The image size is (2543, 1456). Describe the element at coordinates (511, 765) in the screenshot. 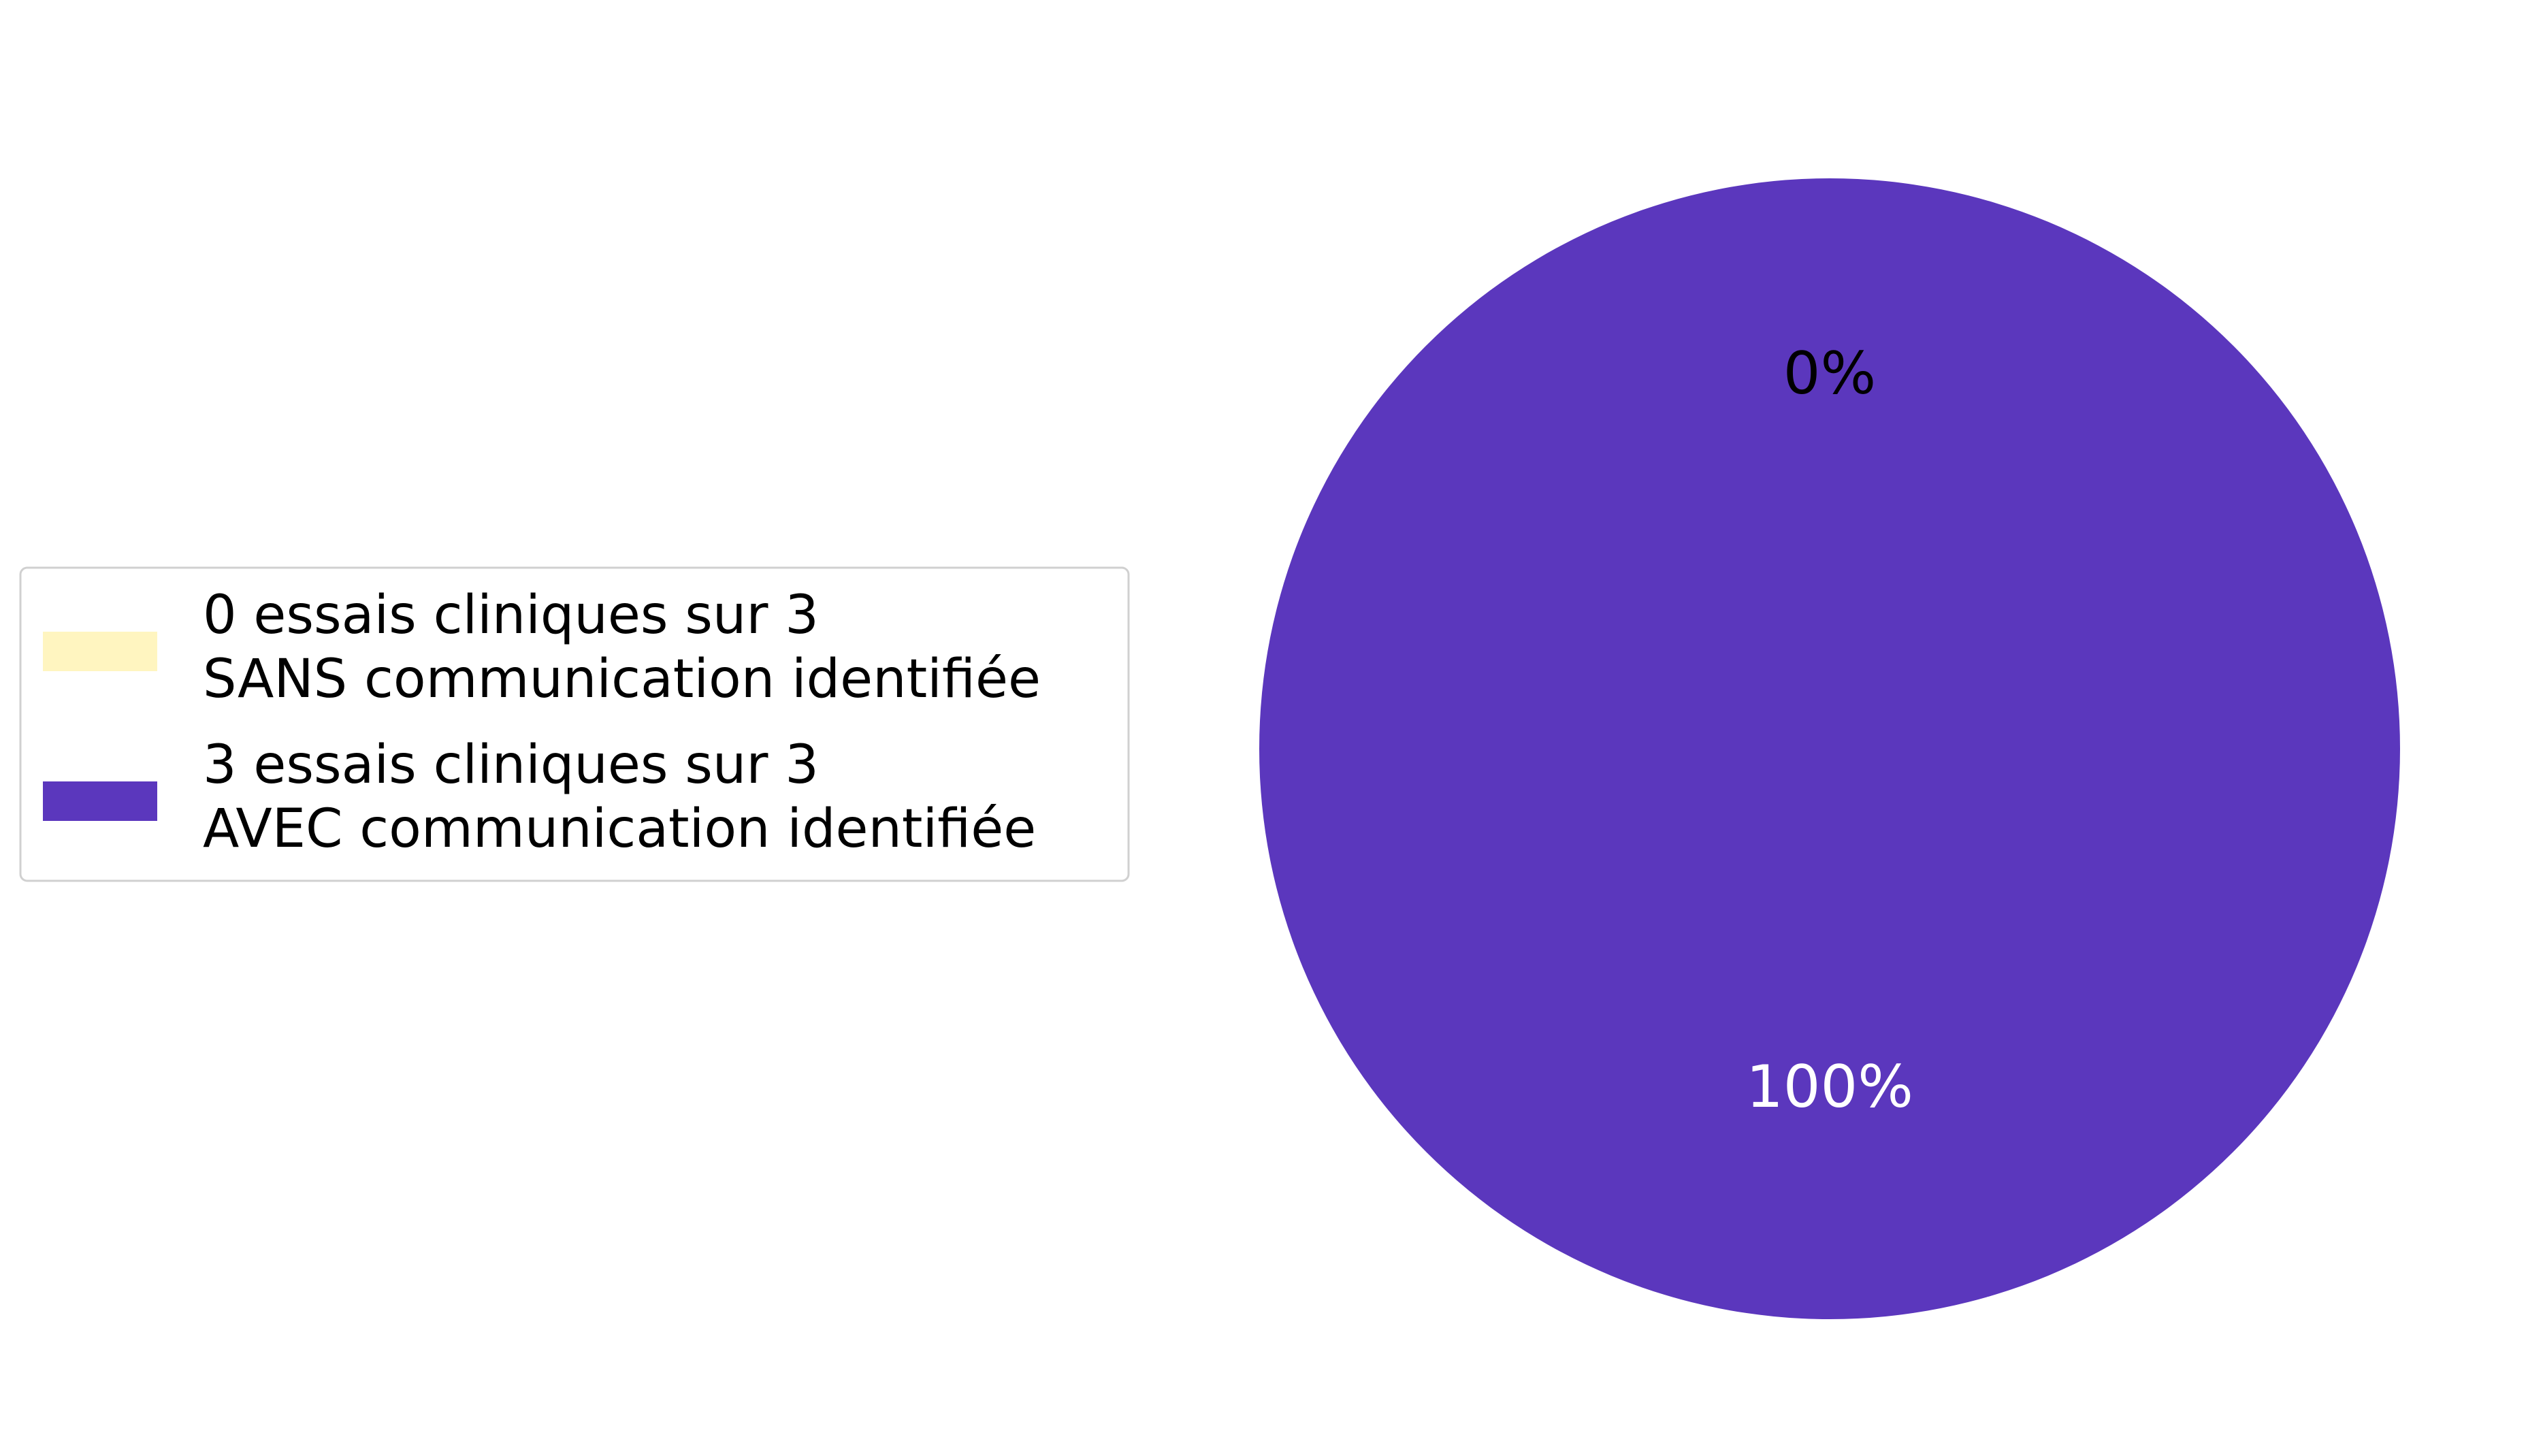

I see `legend-entry-avec-line1: 3 essais cliniques sur 3` at that location.